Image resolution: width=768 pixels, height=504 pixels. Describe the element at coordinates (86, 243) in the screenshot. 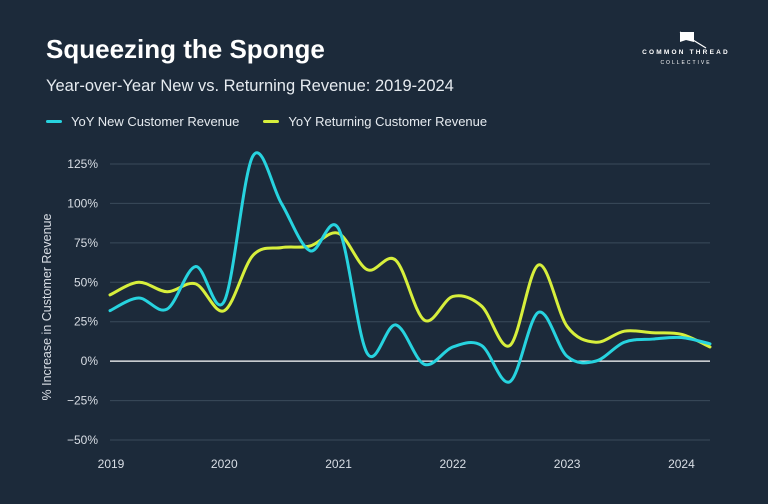

I see `y-tick-label: 75%` at that location.